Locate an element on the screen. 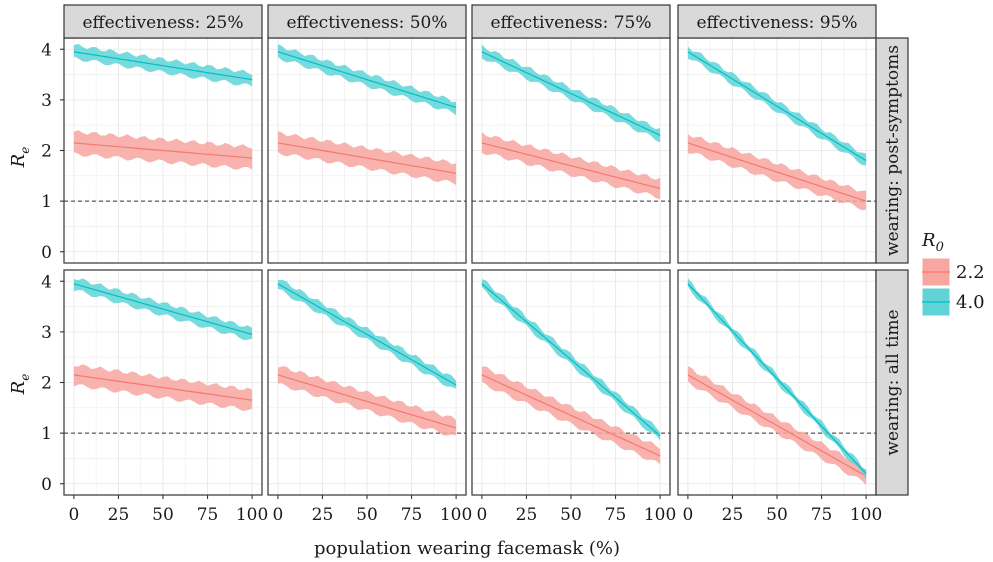  strip-row-1: wearing: all time is located at coordinates (892, 382).